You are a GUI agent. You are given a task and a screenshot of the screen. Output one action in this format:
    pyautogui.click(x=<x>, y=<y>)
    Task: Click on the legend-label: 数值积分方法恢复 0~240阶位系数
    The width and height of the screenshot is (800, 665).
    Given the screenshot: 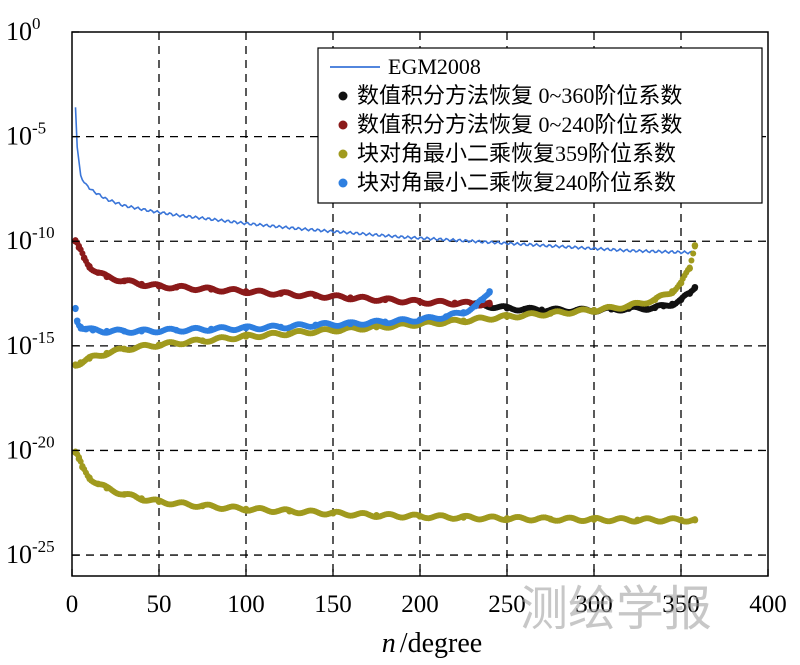 What is the action you would take?
    pyautogui.click(x=519, y=124)
    